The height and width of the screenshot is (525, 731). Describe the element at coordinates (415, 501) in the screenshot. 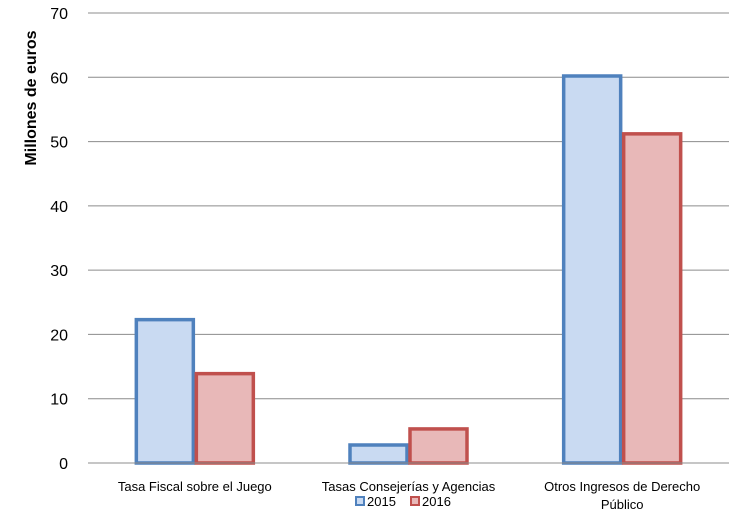

I see `legend-swatch-2016` at that location.